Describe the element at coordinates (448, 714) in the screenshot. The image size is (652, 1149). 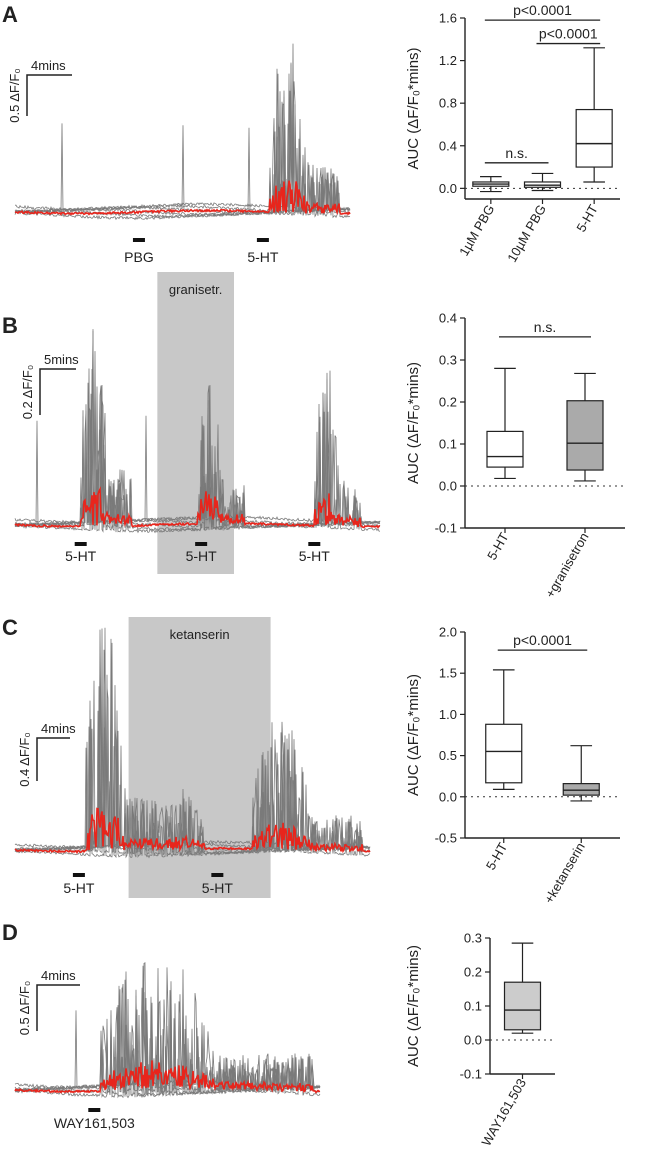
I see `y-tick-label: 1.0` at that location.